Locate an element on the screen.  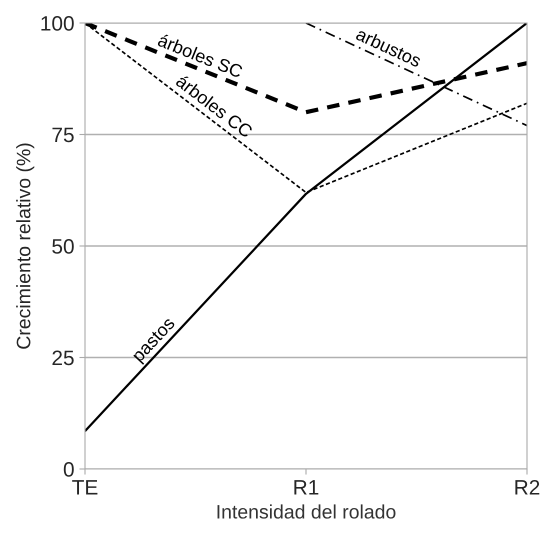
x-tick-label: R2 is located at coordinates (527, 487).